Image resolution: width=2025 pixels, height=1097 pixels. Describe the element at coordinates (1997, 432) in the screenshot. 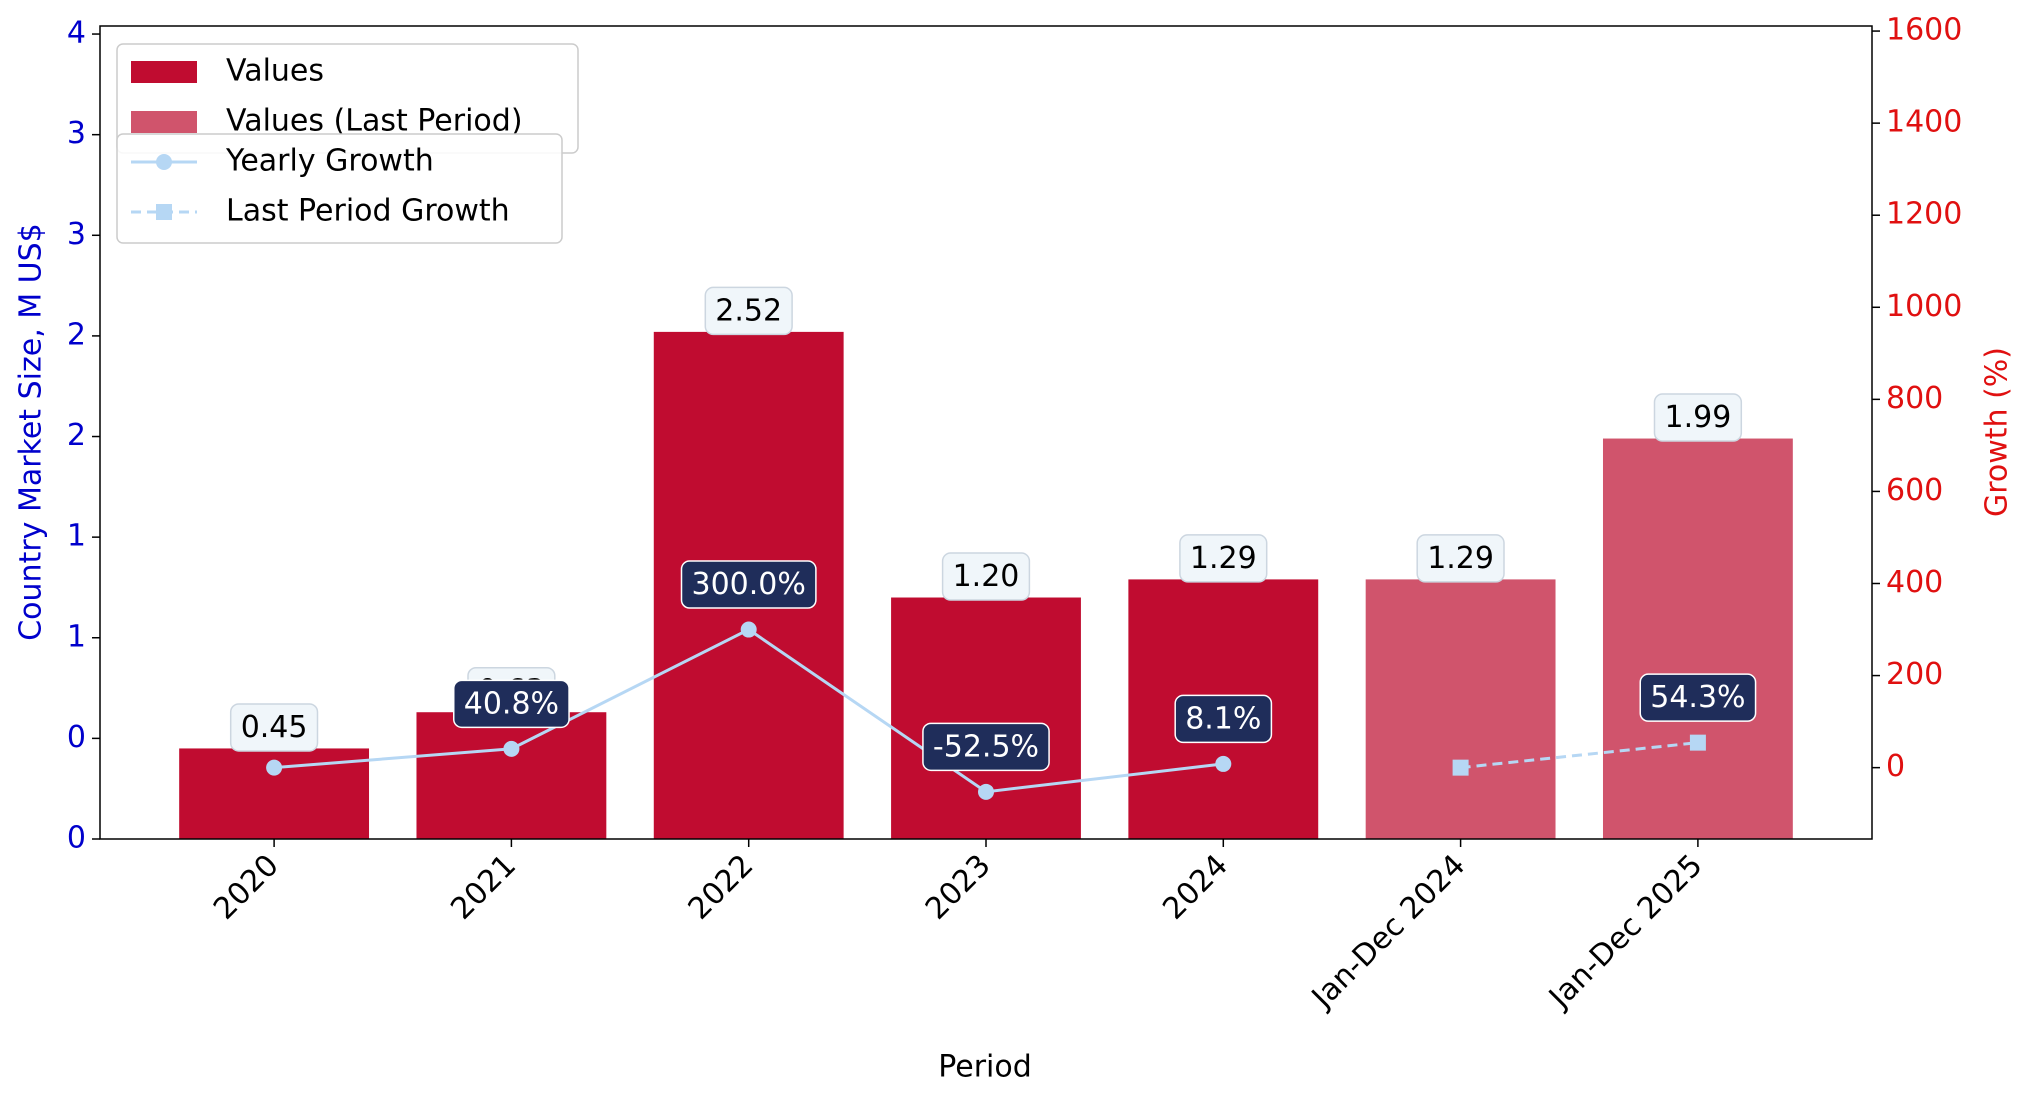

I see `y2-axis-label: Growth (%)` at that location.